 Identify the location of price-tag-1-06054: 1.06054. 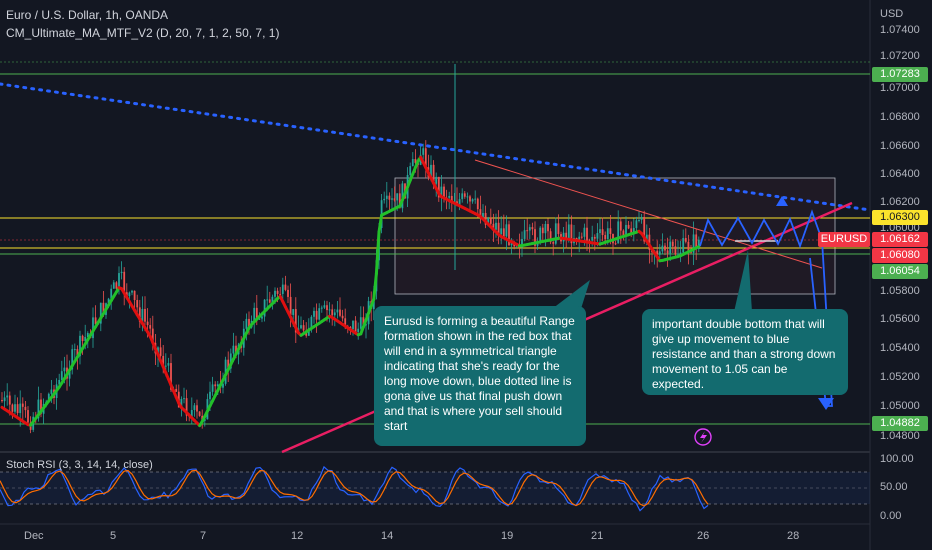
(900, 271).